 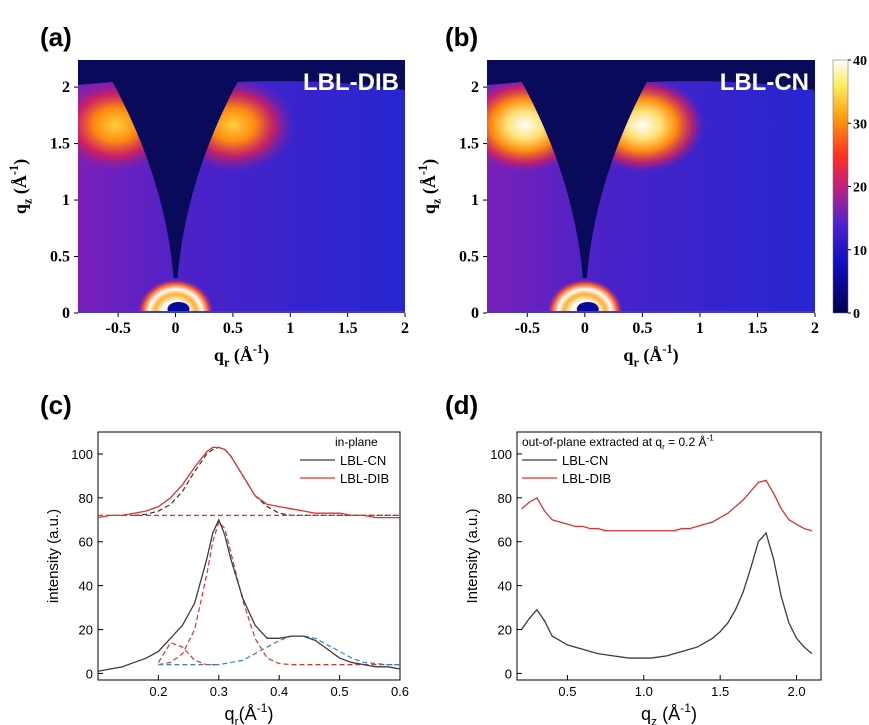 What do you see at coordinates (86, 542) in the screenshot?
I see `y-tick-label: 60` at bounding box center [86, 542].